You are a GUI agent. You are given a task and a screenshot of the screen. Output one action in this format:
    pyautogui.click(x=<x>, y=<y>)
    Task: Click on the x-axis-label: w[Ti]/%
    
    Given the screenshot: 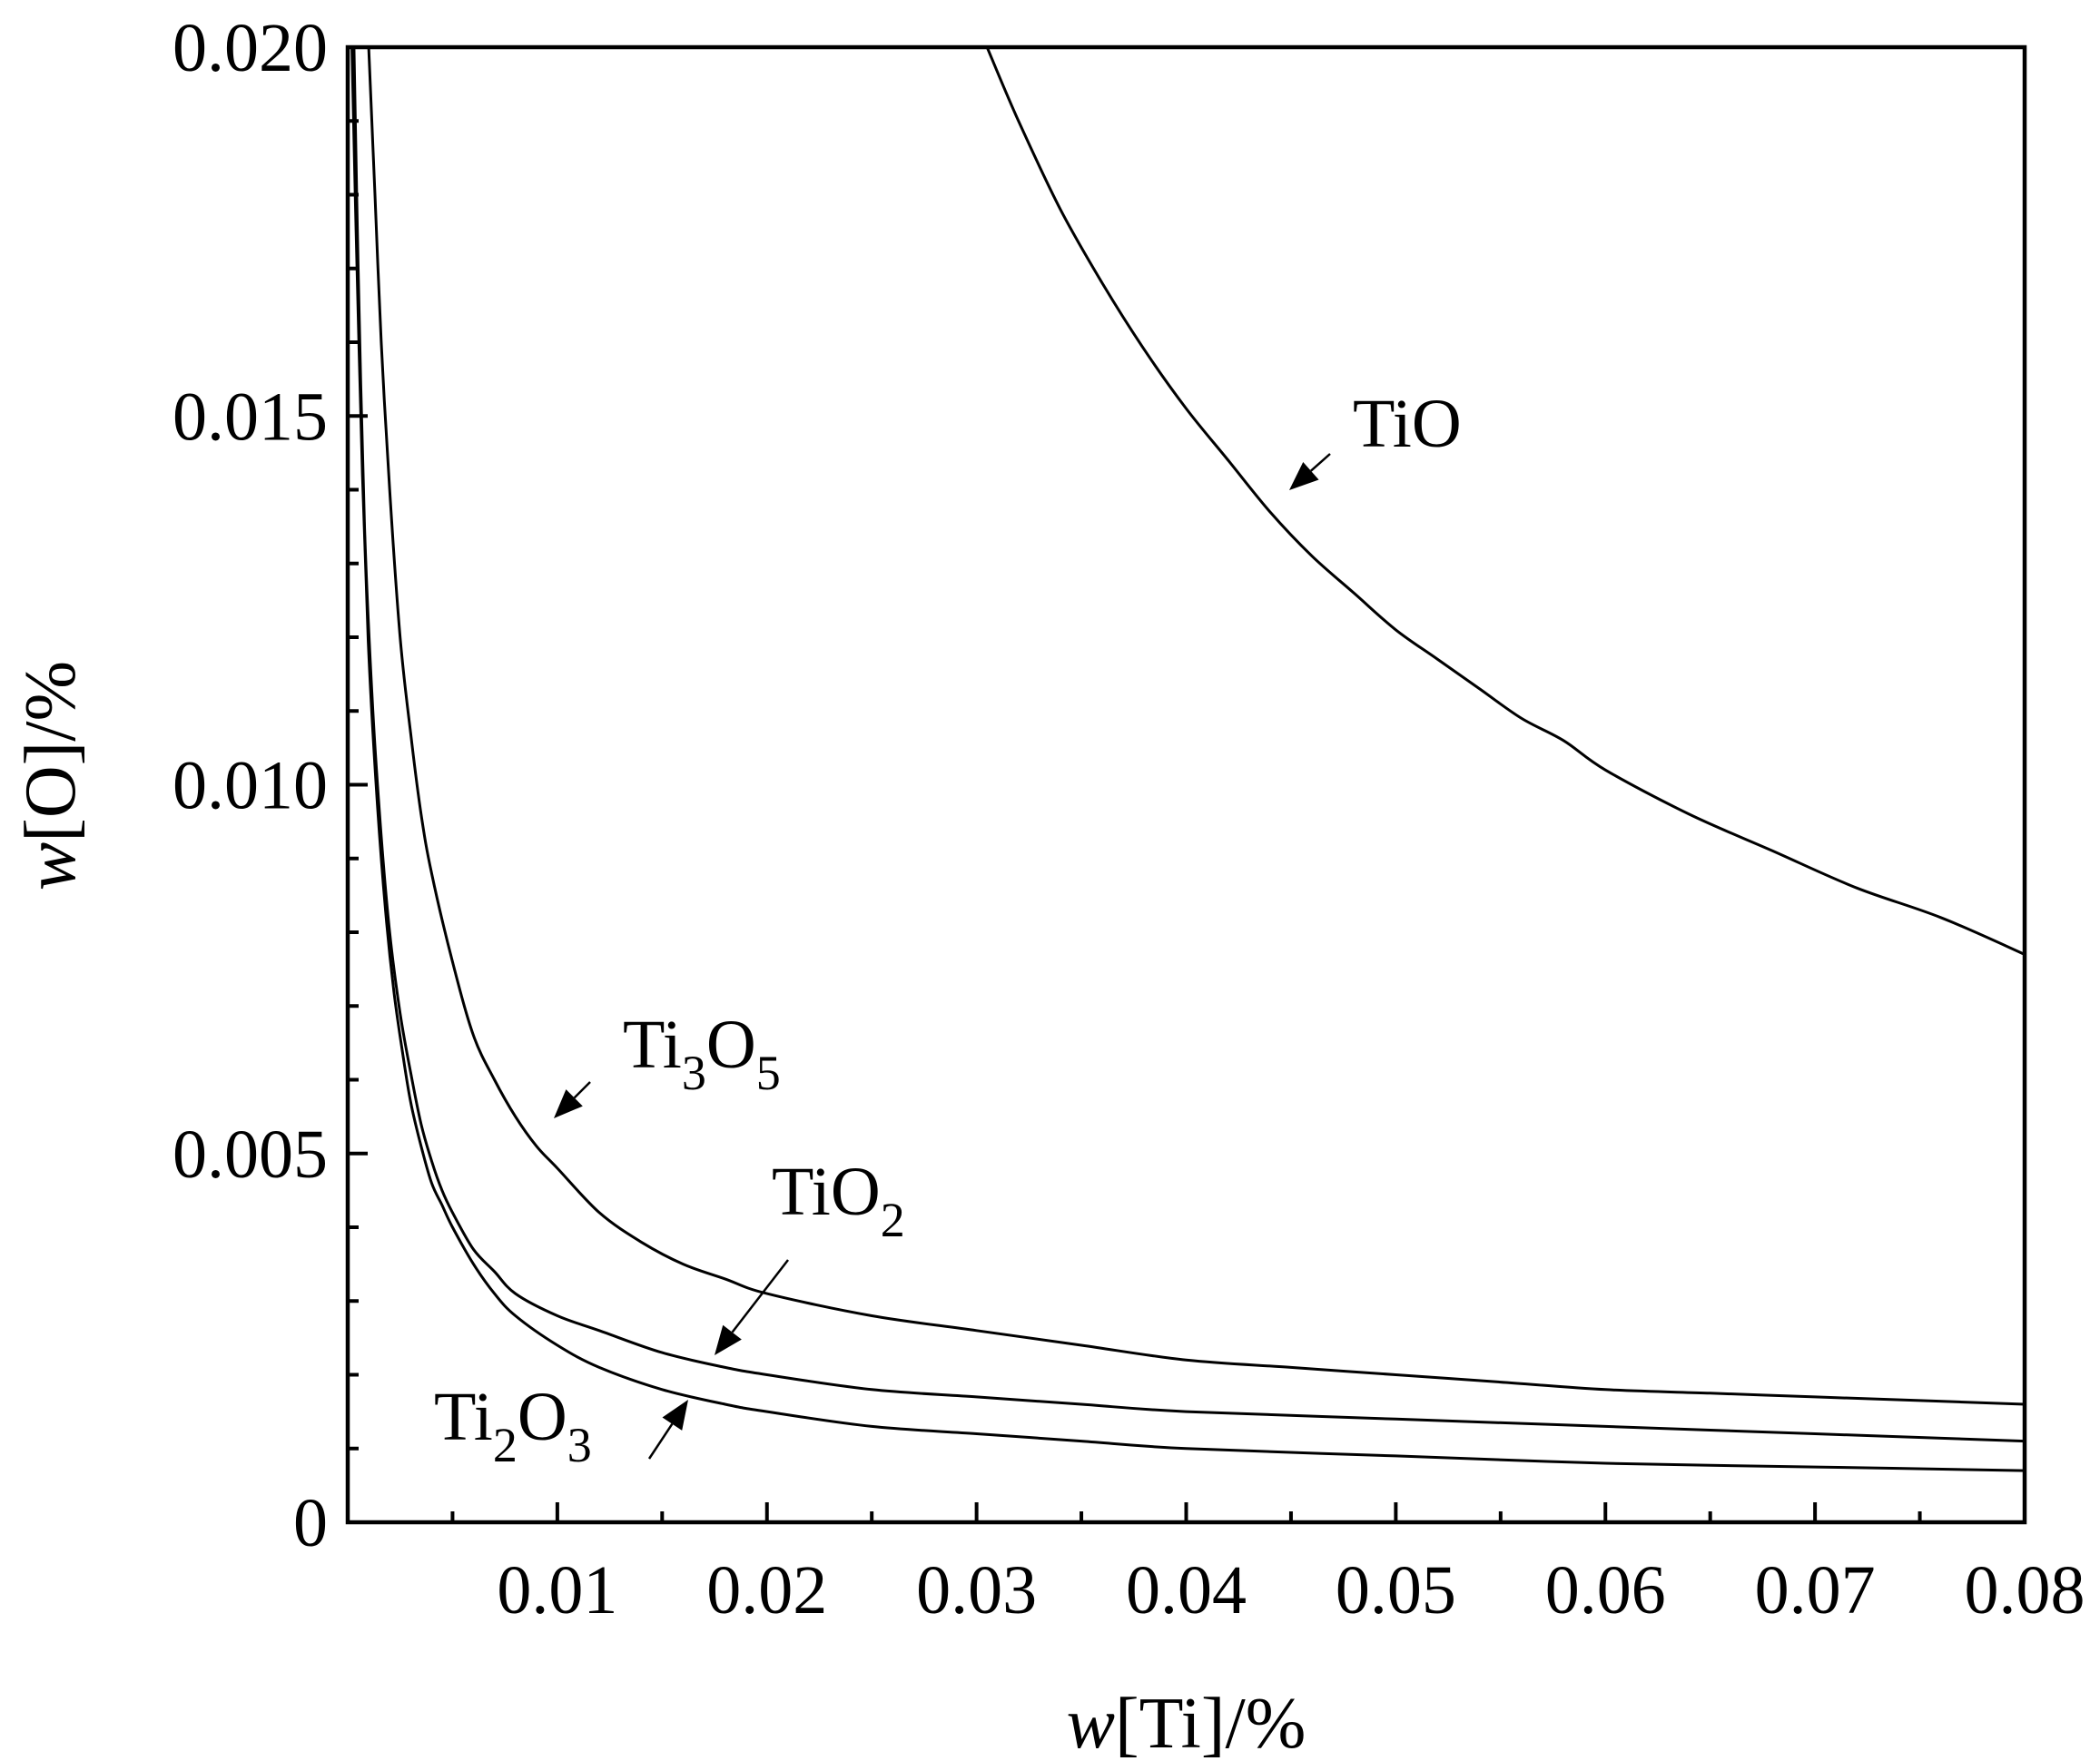 What is the action you would take?
    pyautogui.click(x=1186, y=1722)
    